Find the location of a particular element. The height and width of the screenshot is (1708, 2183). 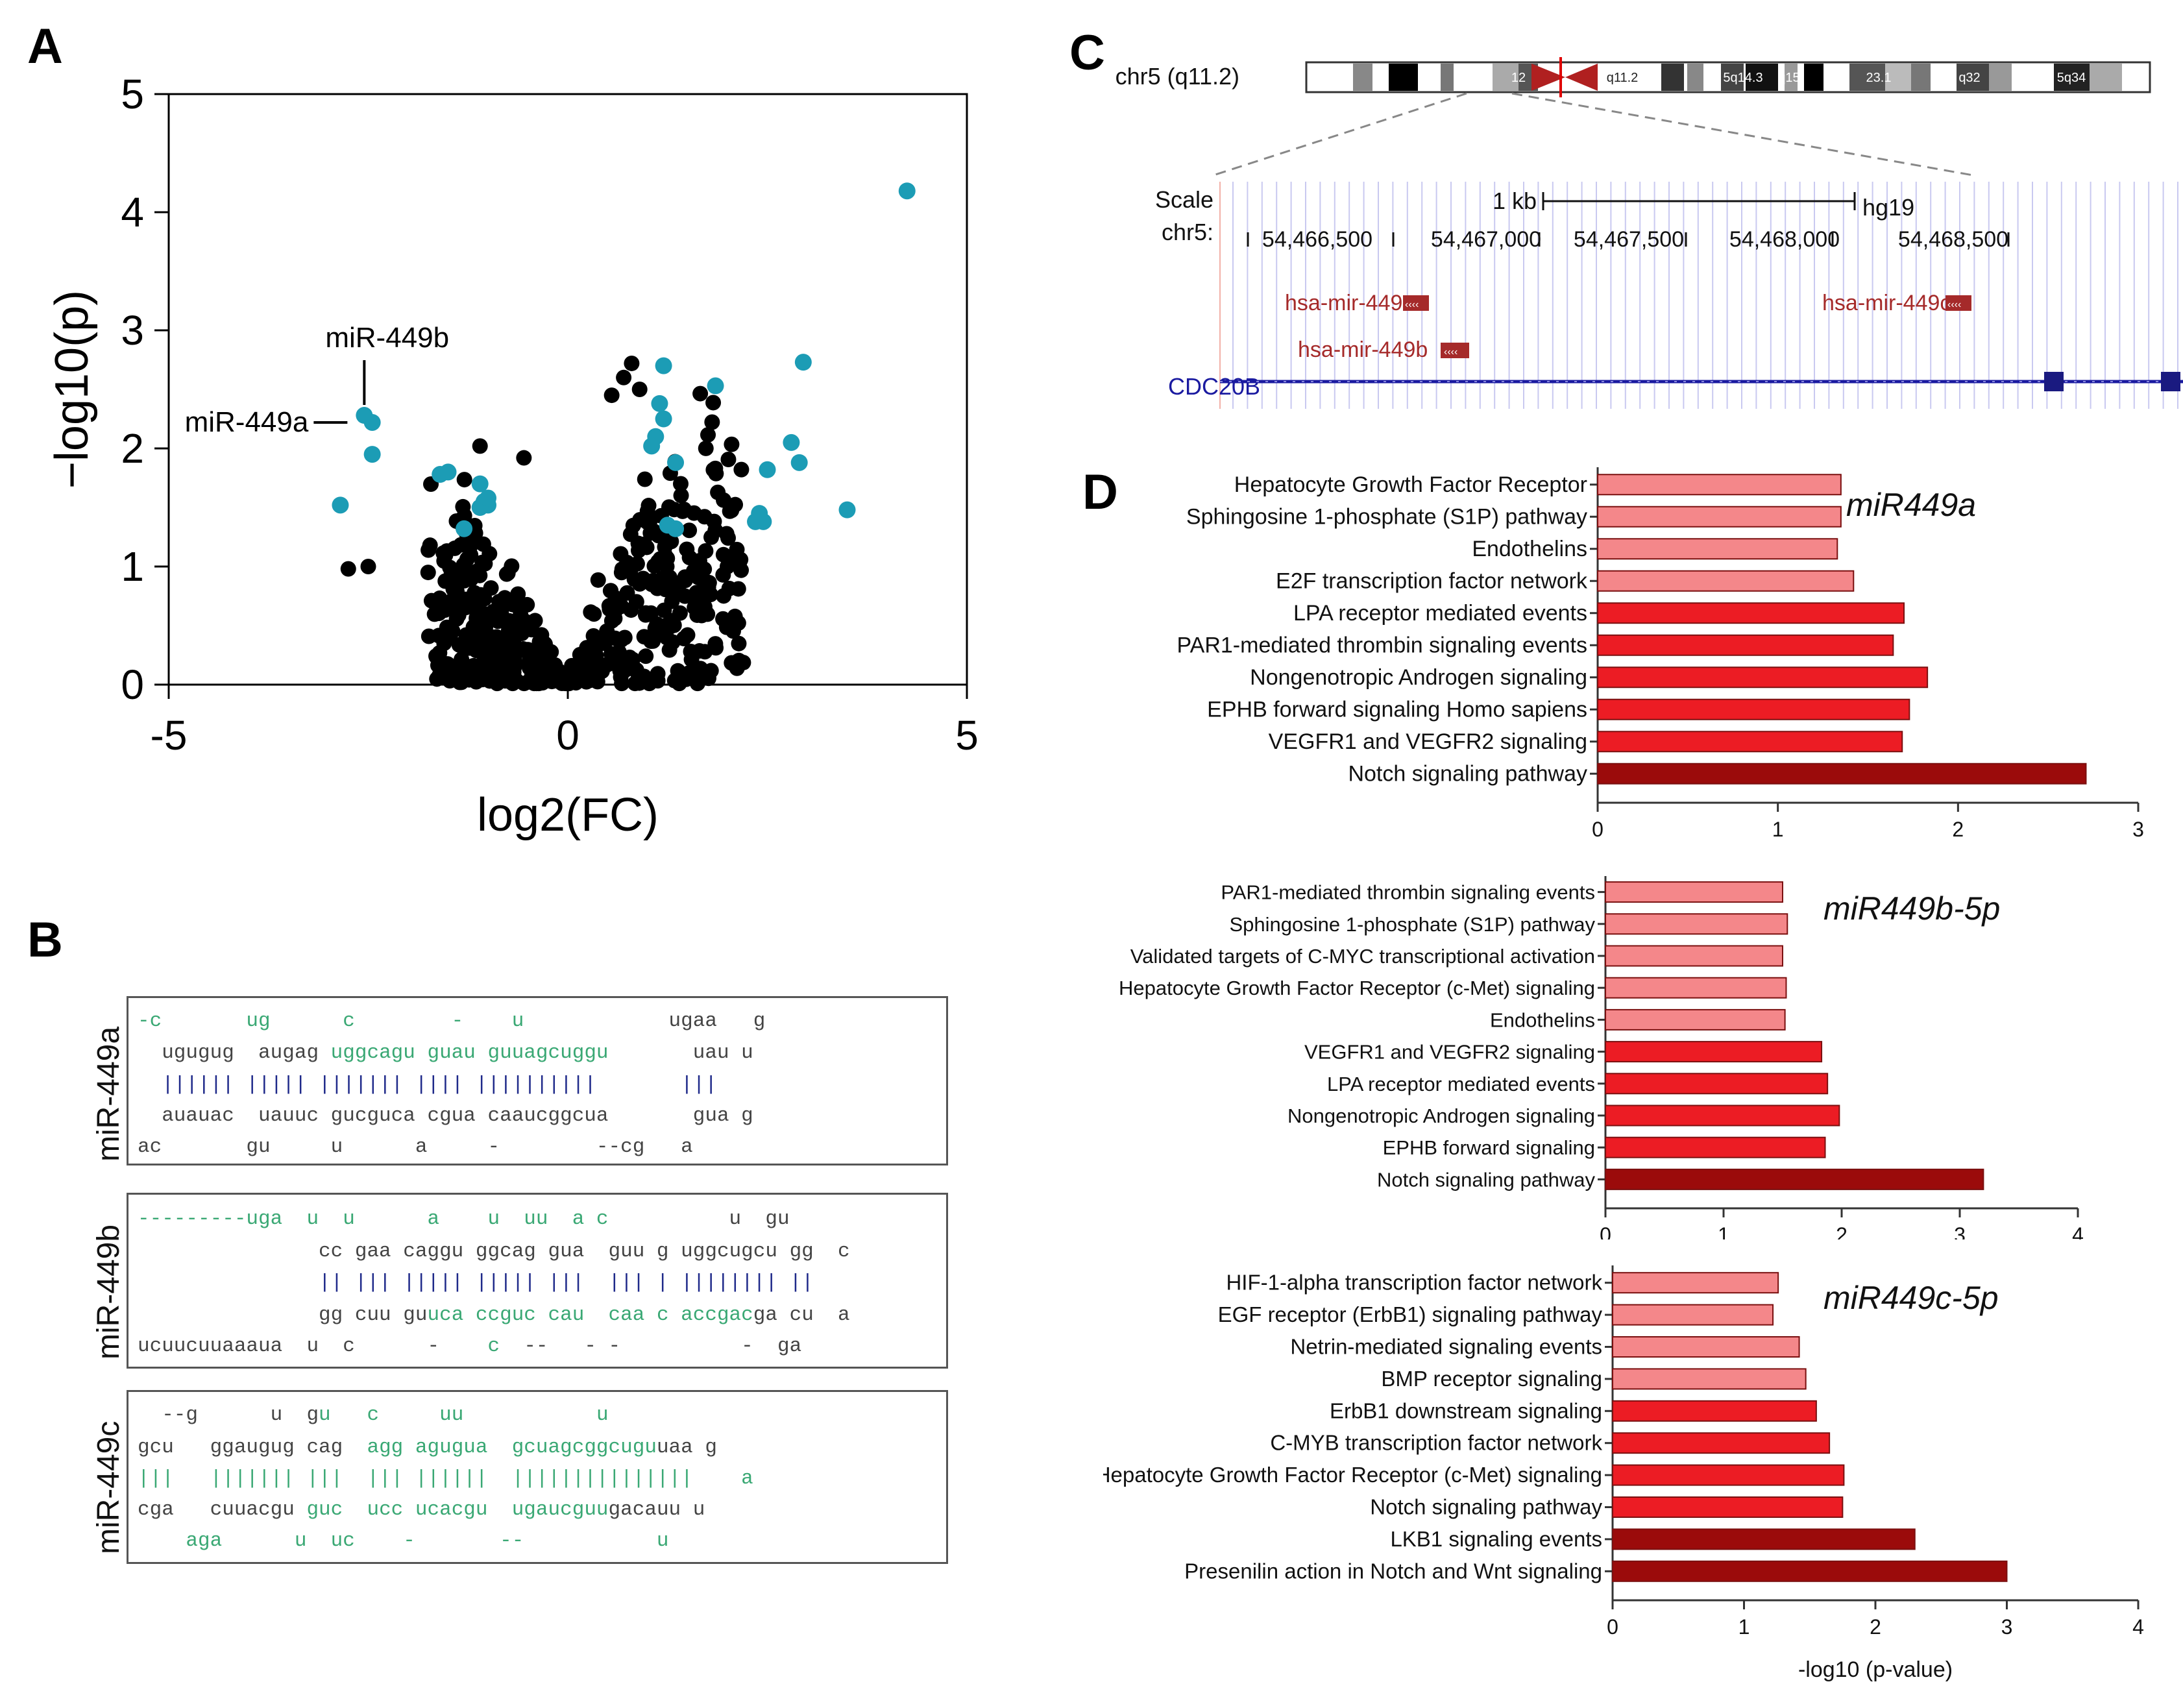

gene-label-cdc20b: CDC20B is located at coordinates (1214, 386).